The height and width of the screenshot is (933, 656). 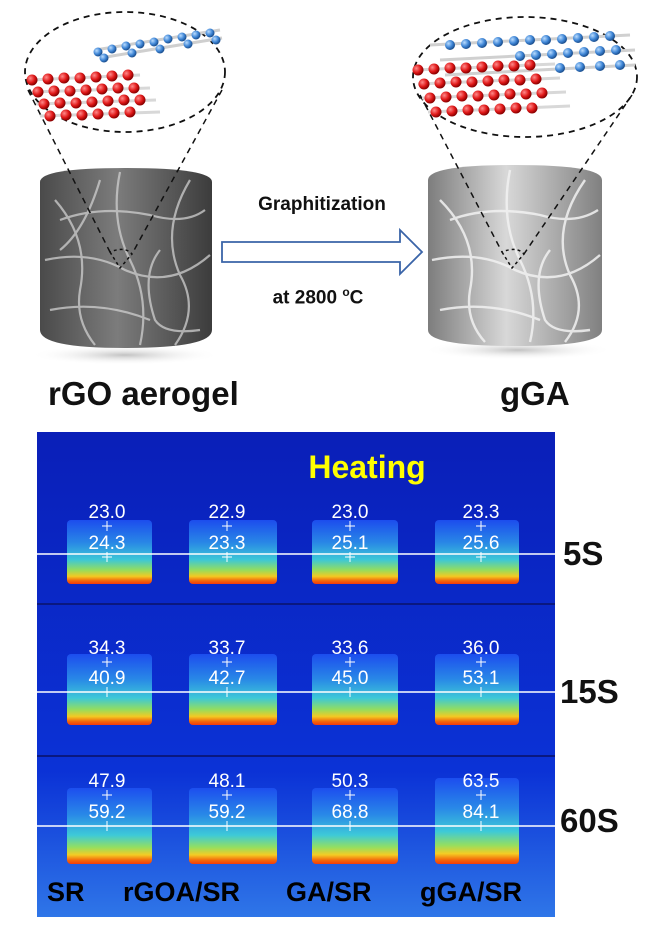 What do you see at coordinates (107, 781) in the screenshot?
I see `top-reading: 47.9` at bounding box center [107, 781].